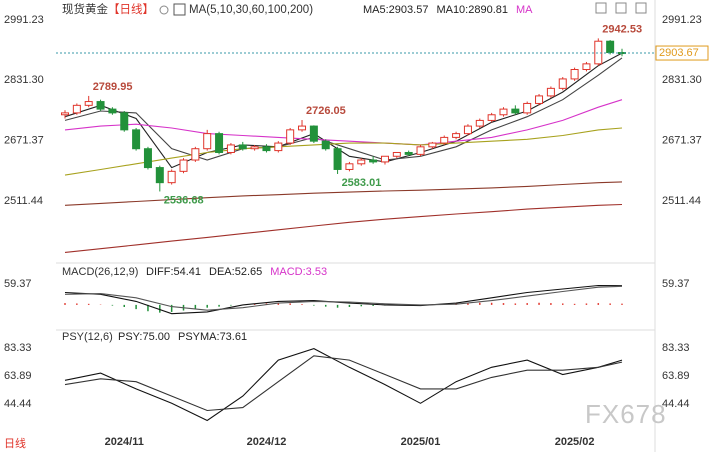 Image resolution: width=714 pixels, height=452 pixels. Describe the element at coordinates (267, 442) in the screenshot. I see `x-tick-label: 2024/12` at that location.